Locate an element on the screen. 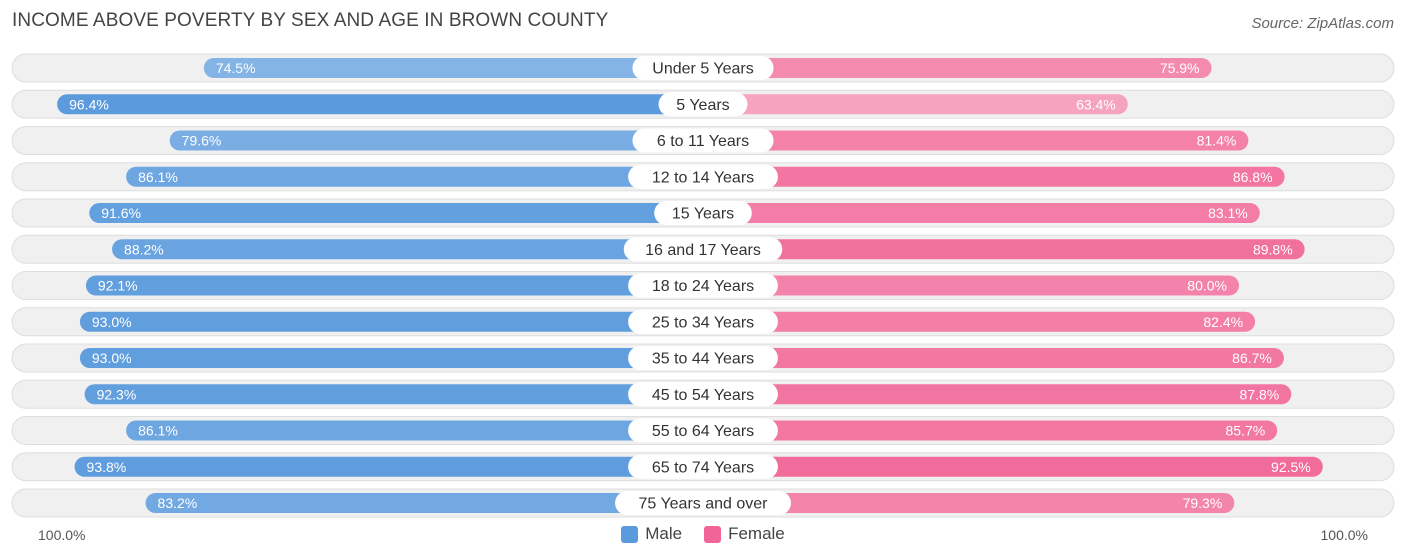 The width and height of the screenshot is (1406, 559). chart-row: 88.2% 89.8% 16 and 17 Years is located at coordinates (703, 249).